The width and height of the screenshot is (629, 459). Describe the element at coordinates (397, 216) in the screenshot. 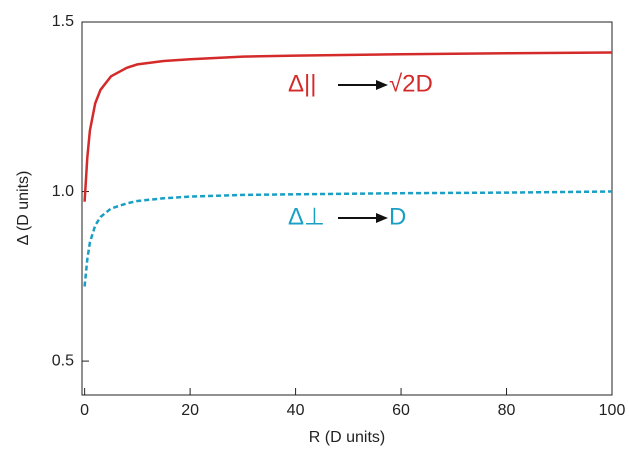

I see `annotation-limit: D` at that location.